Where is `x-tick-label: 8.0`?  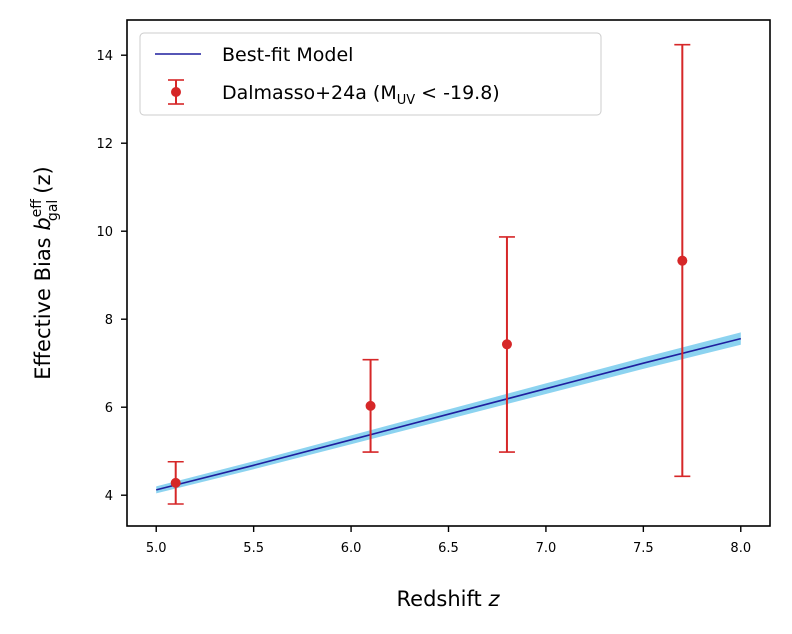 x-tick-label: 8.0 is located at coordinates (740, 548).